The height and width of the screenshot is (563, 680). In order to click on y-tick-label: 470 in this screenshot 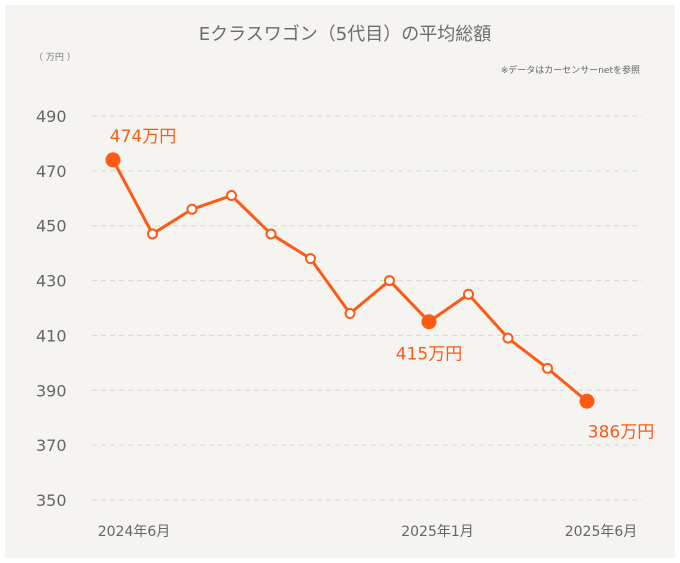, I will do `click(51, 171)`.